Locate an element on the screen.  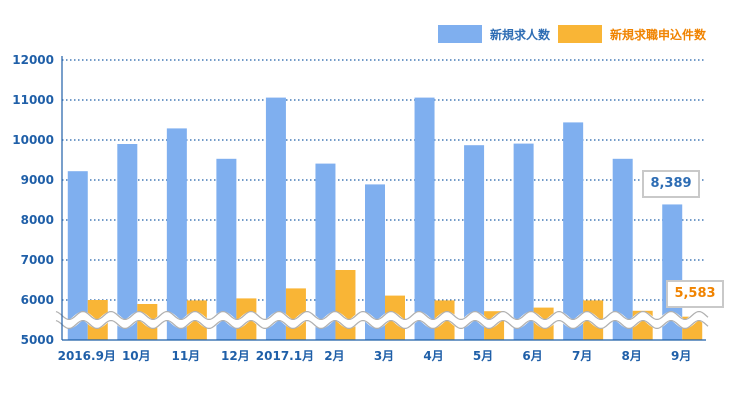
y-tick-label: 12000 is located at coordinates (33, 60).